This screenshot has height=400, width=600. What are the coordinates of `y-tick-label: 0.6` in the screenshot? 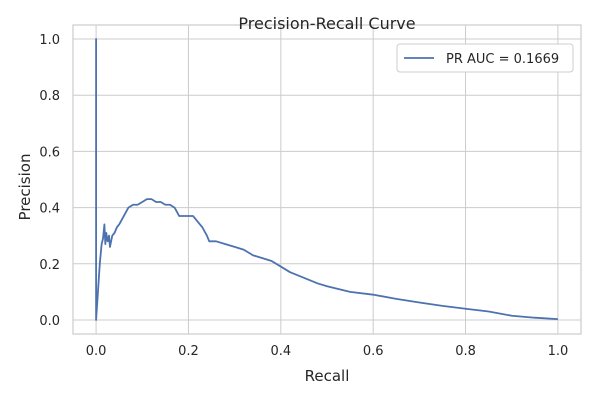 It's located at (49, 152).